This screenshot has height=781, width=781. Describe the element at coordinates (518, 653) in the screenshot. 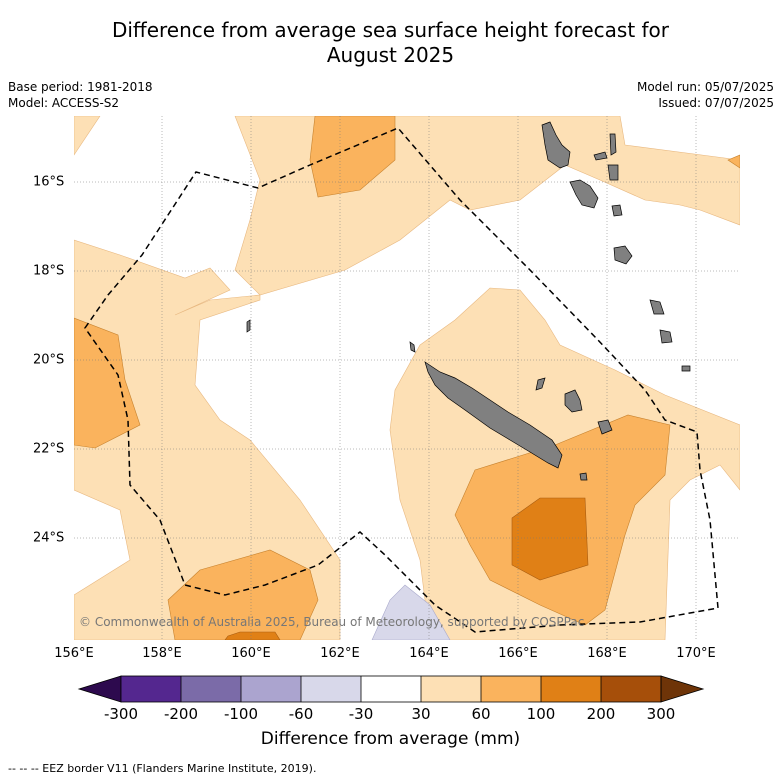

I see `lon-label-166e: 166°E` at that location.